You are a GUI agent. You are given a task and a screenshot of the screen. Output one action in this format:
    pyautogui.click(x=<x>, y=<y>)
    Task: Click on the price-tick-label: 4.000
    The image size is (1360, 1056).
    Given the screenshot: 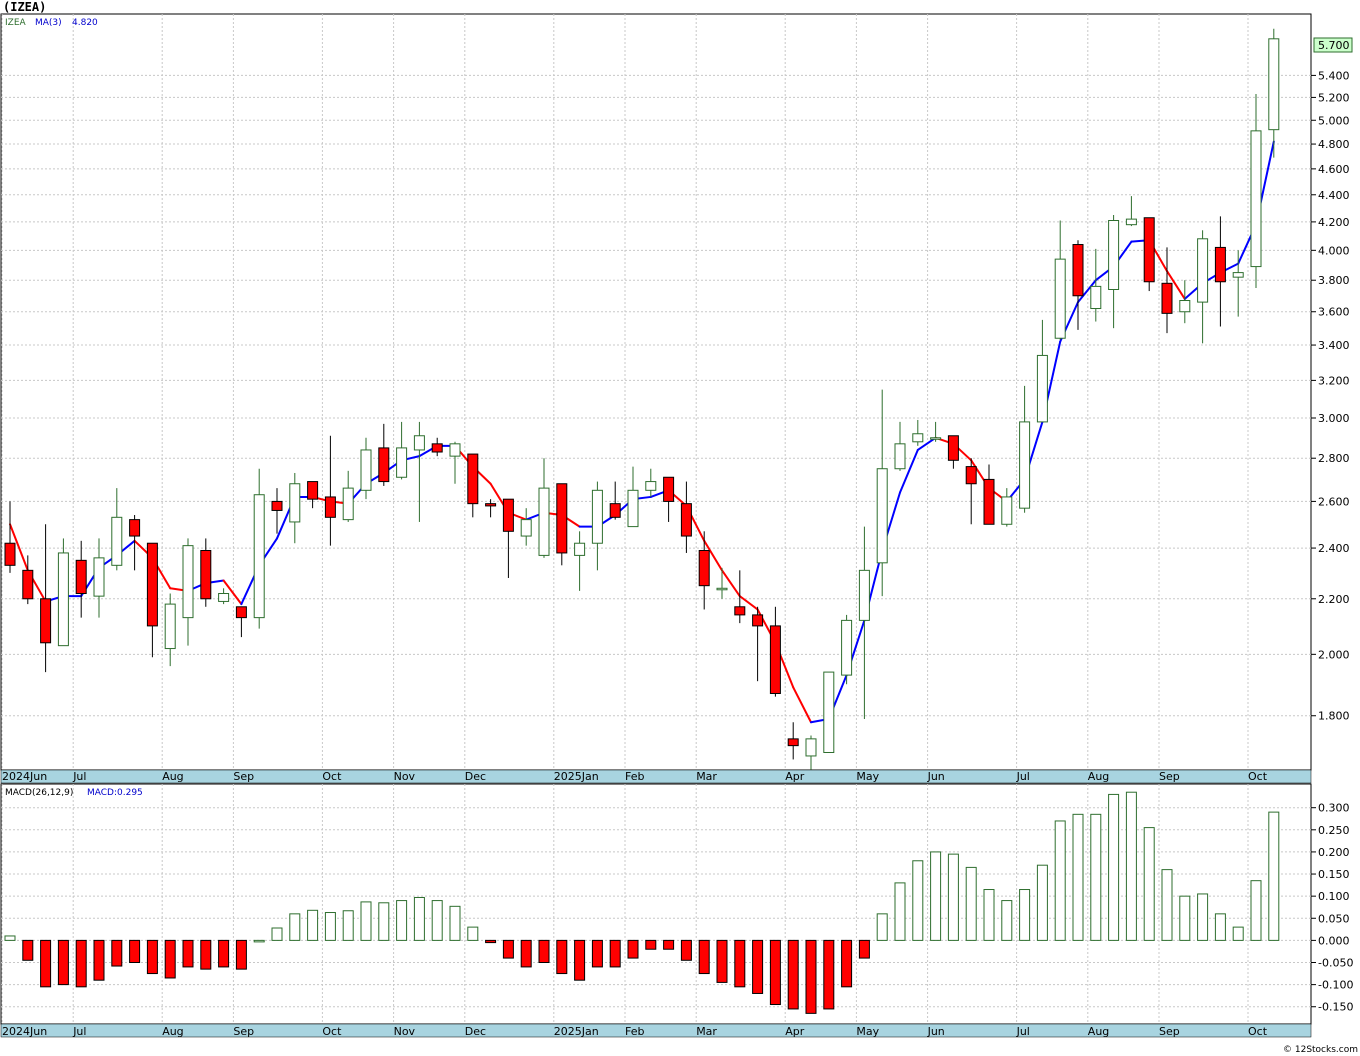 What is the action you would take?
    pyautogui.click(x=1334, y=250)
    